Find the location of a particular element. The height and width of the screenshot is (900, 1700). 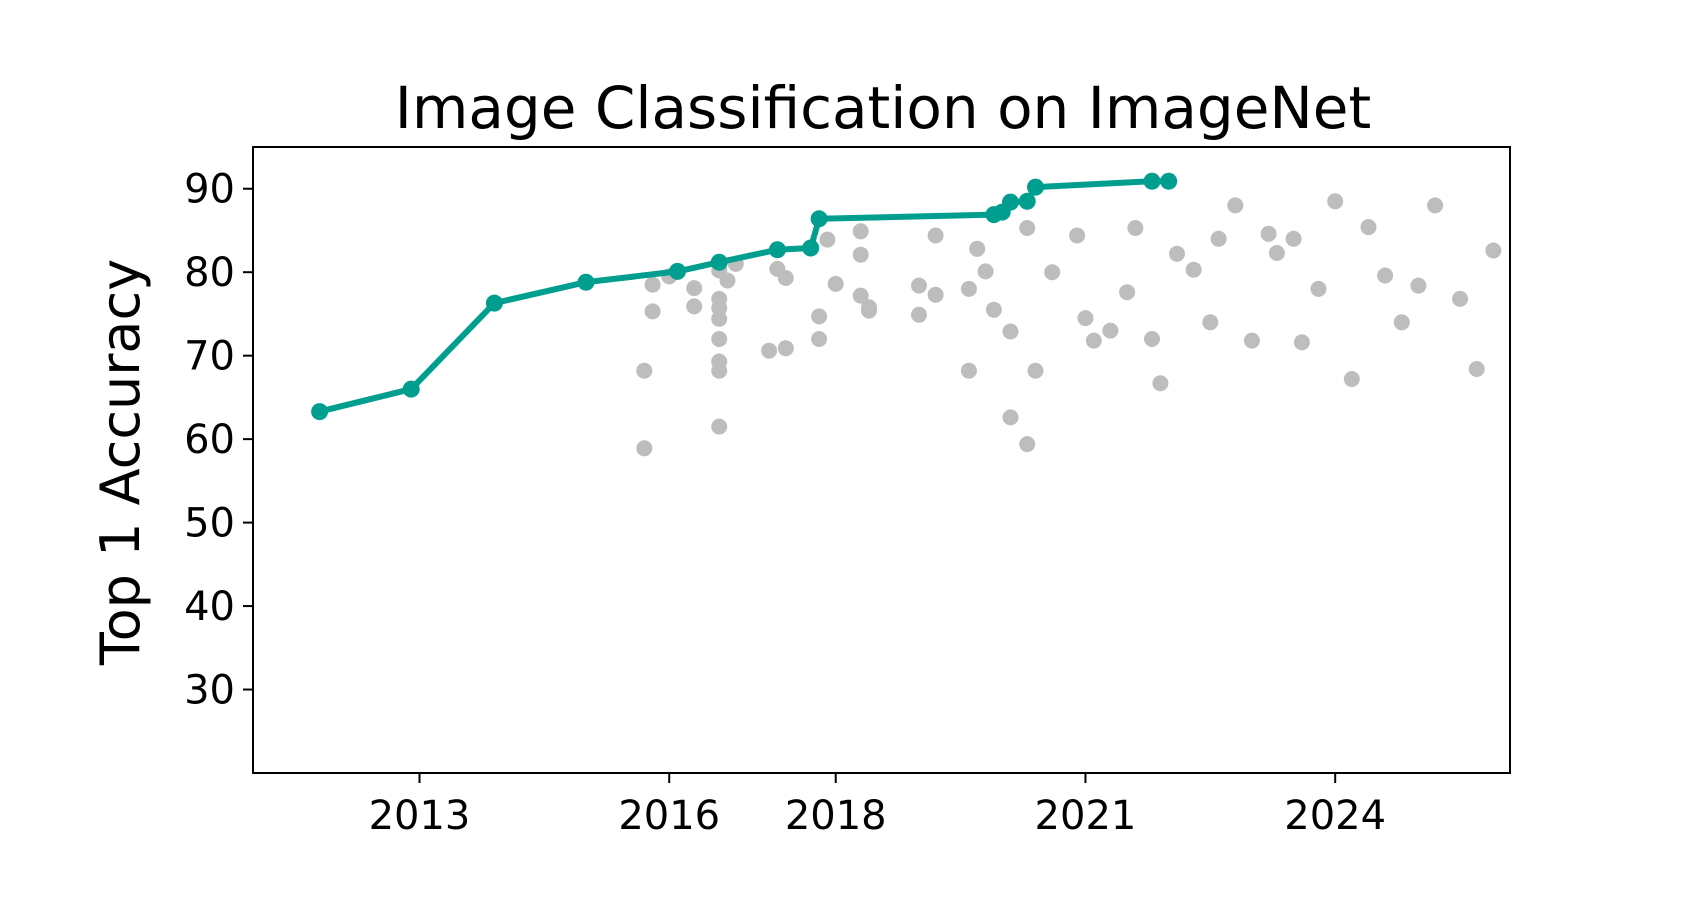

x-tick-label: 2024 is located at coordinates (1335, 816).